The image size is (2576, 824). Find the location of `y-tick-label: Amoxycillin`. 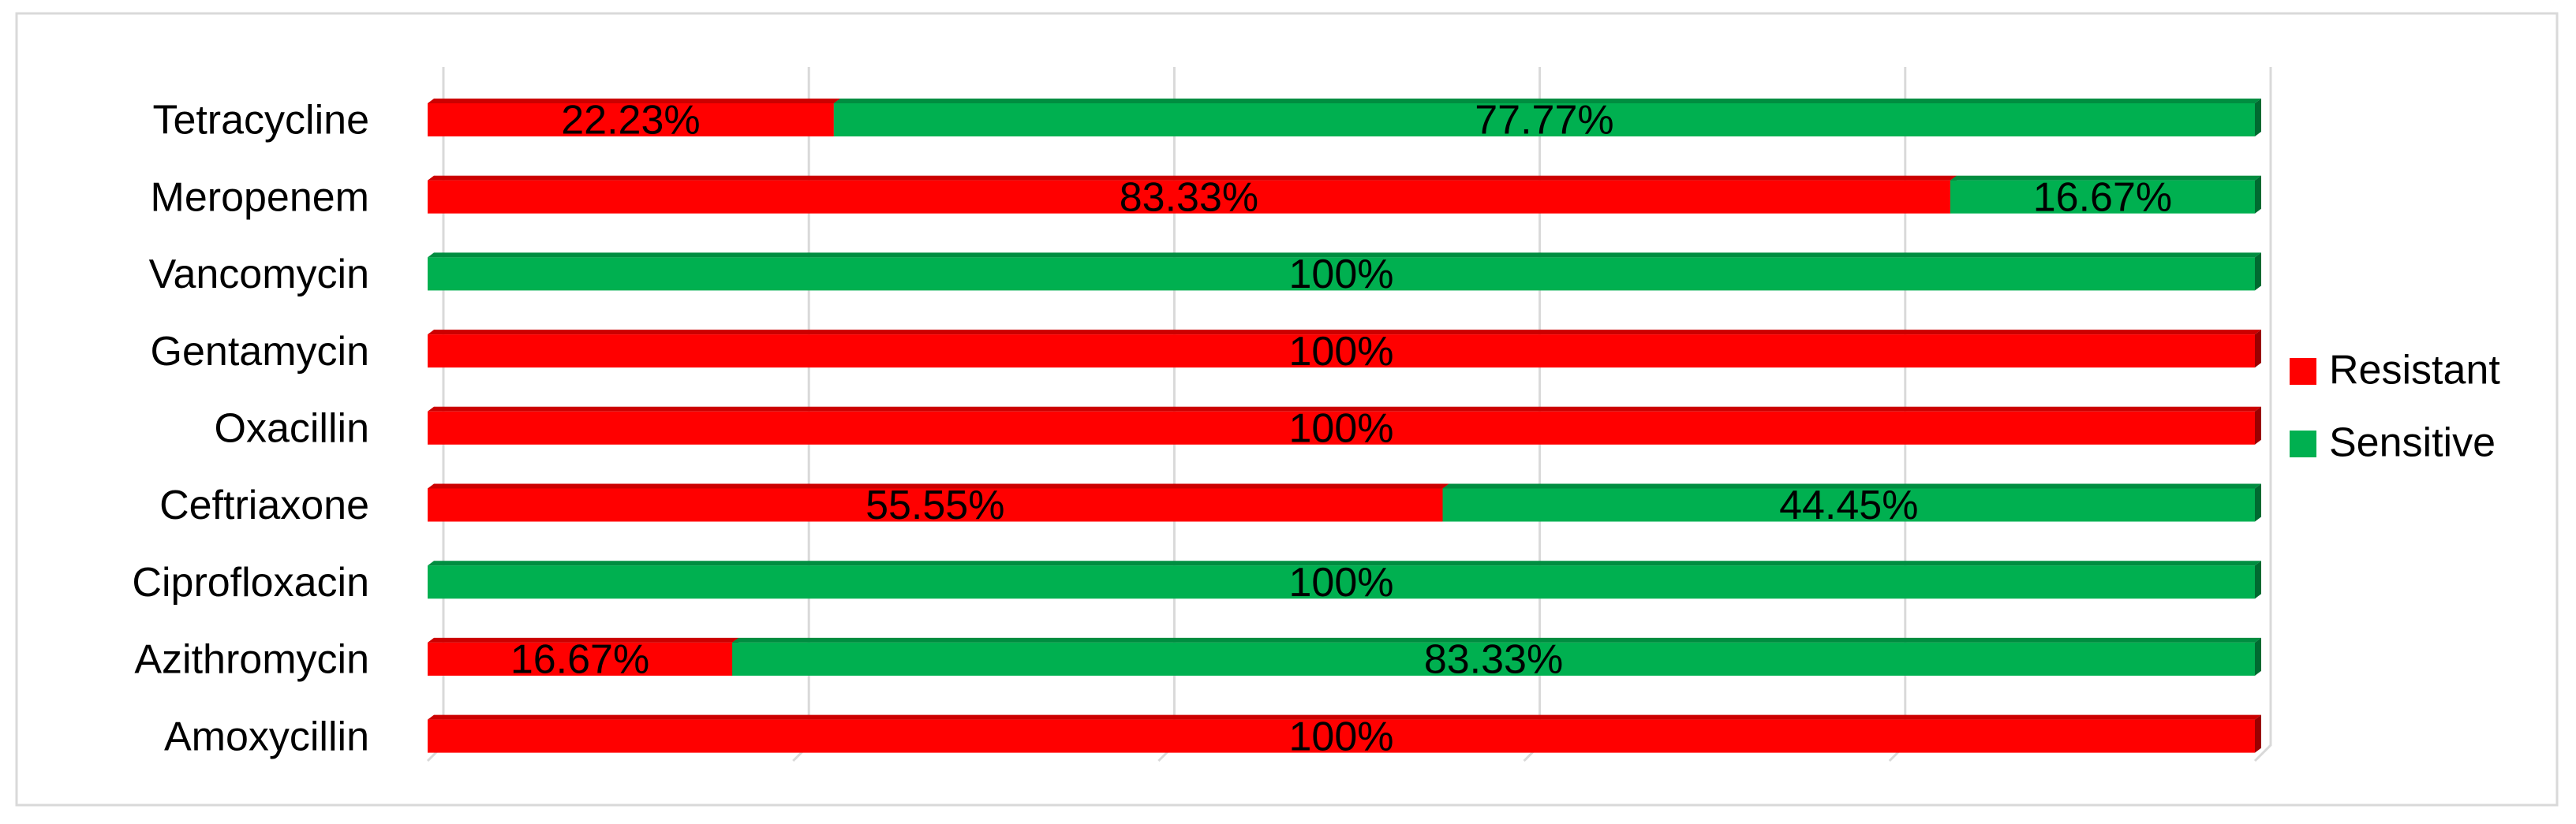

y-tick-label: Amoxycillin is located at coordinates (266, 737).